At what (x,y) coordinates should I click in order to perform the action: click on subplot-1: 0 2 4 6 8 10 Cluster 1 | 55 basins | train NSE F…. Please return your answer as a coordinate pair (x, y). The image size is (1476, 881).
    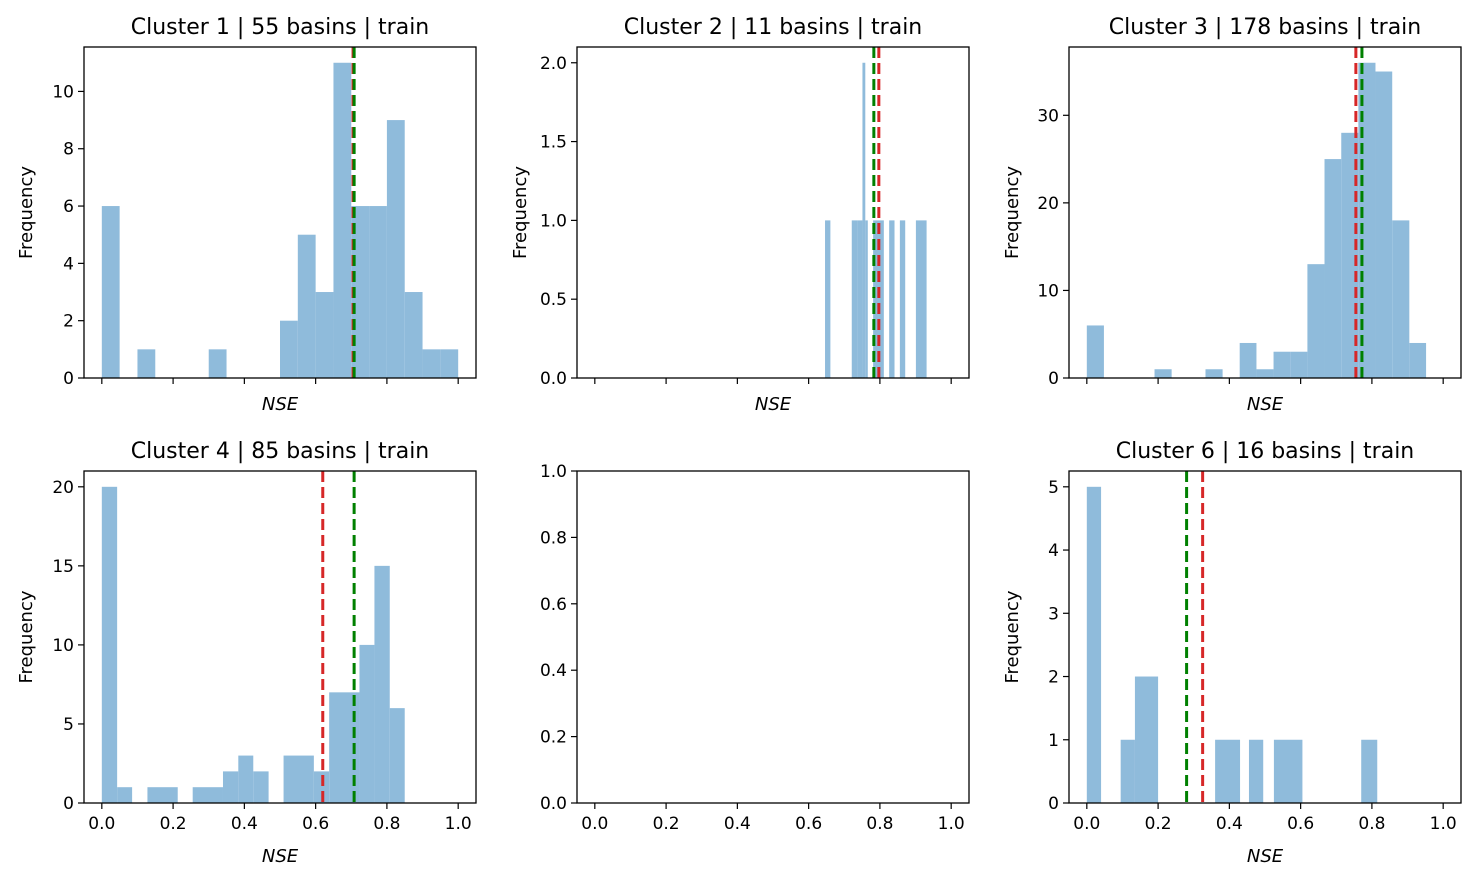
    Looking at the image, I should click on (246, 215).